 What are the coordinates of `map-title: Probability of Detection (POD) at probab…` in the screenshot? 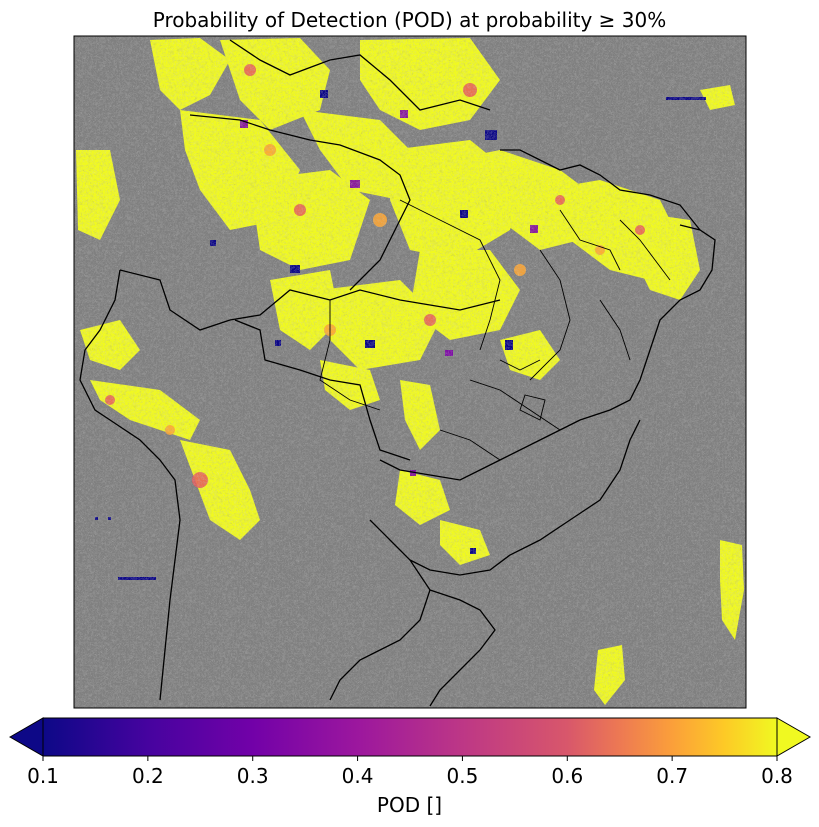 It's located at (409, 20).